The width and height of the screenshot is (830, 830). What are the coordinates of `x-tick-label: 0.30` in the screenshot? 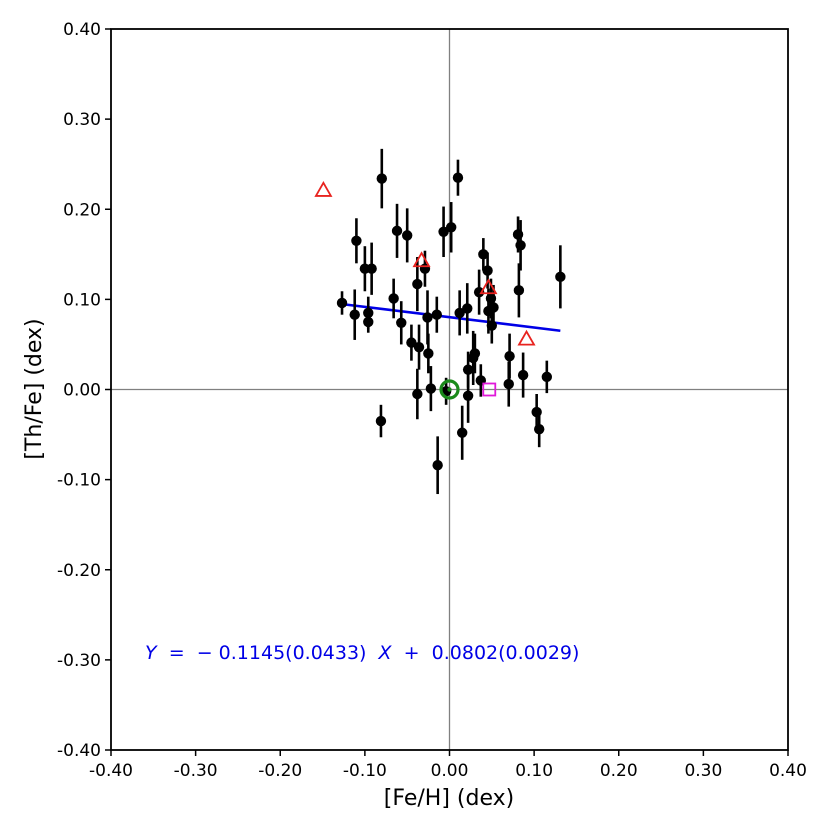 It's located at (703, 771).